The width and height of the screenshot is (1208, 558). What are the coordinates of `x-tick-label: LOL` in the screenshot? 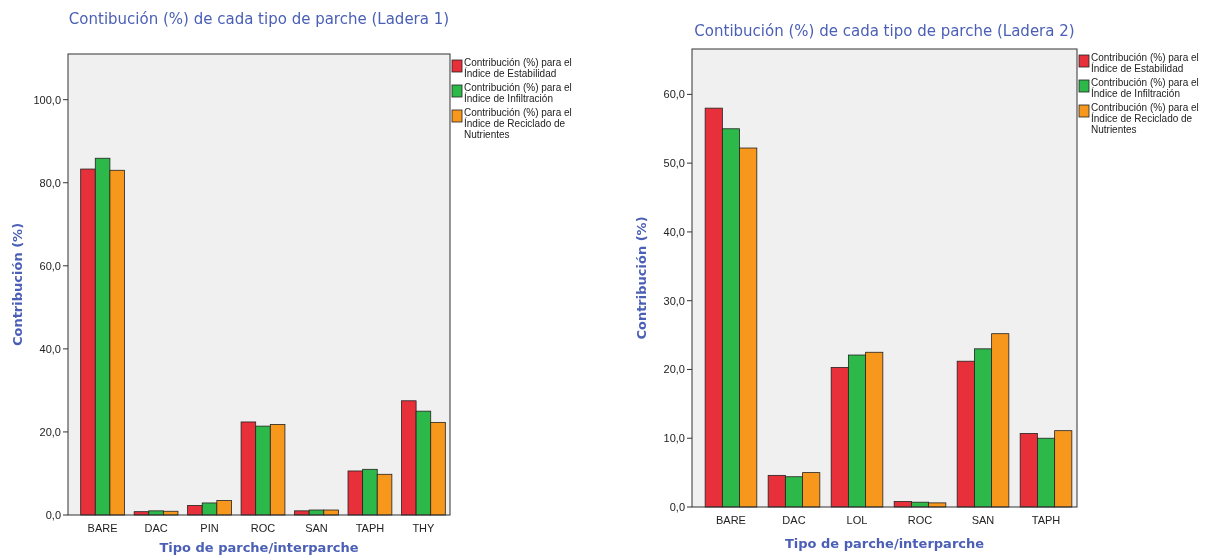 It's located at (857, 520).